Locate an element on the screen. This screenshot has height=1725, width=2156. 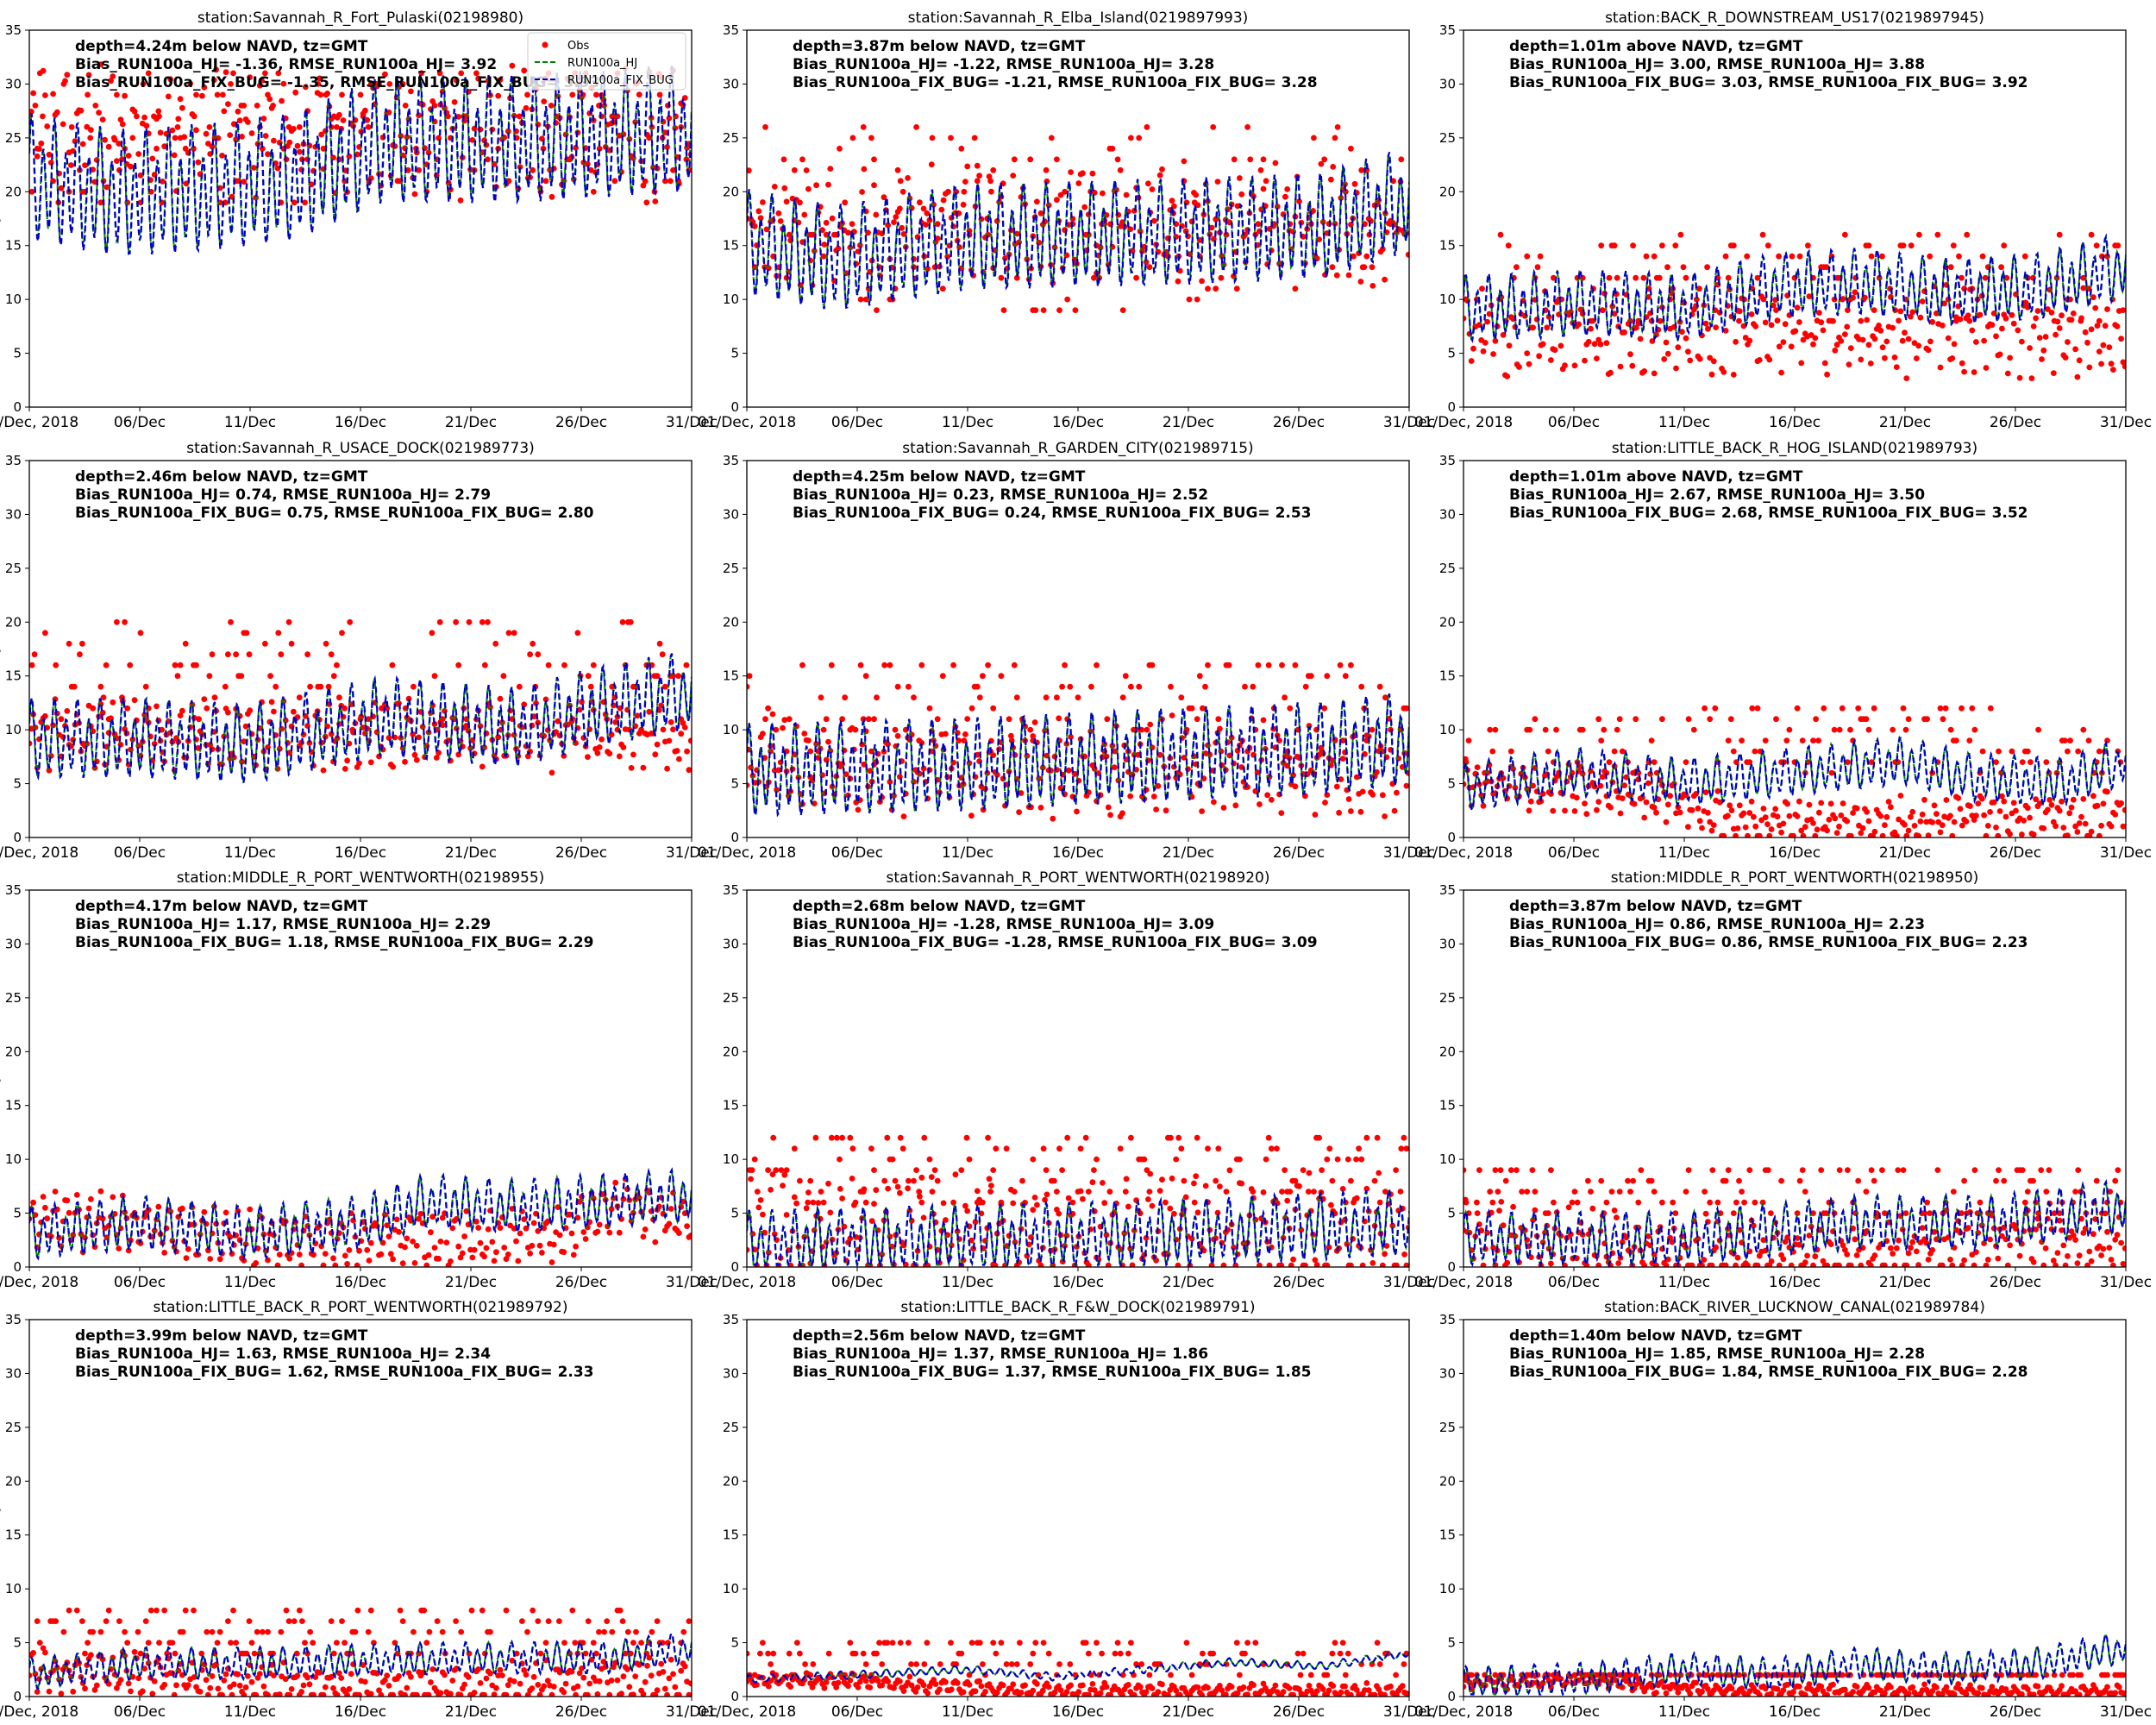
x-tick-label: 26/Dec is located at coordinates (581, 1712).